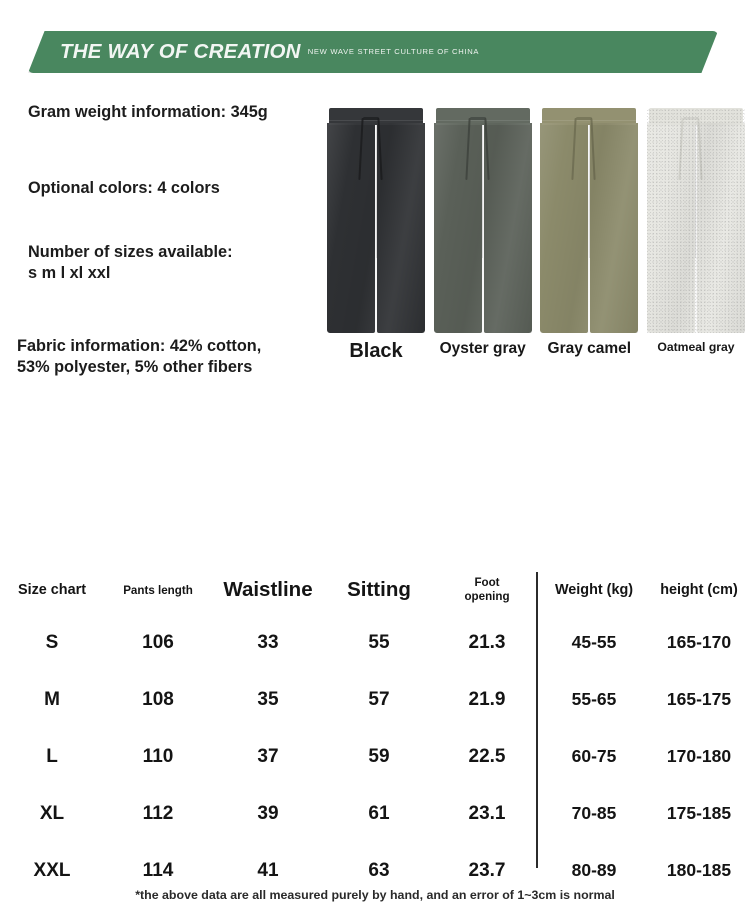 The image size is (750, 922). I want to click on banner-title: THE WAY OF CREATION, so click(180, 51).